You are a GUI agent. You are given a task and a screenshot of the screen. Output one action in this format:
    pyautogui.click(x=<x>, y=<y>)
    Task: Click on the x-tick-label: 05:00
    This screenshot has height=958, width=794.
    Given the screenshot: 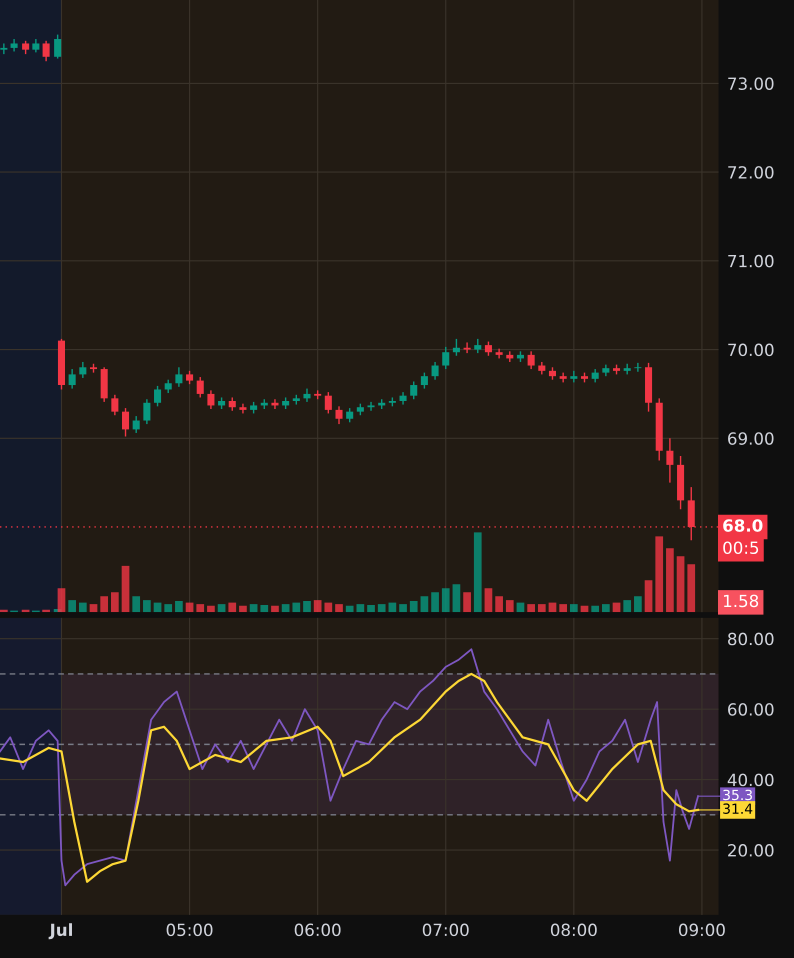 What is the action you would take?
    pyautogui.click(x=189, y=930)
    